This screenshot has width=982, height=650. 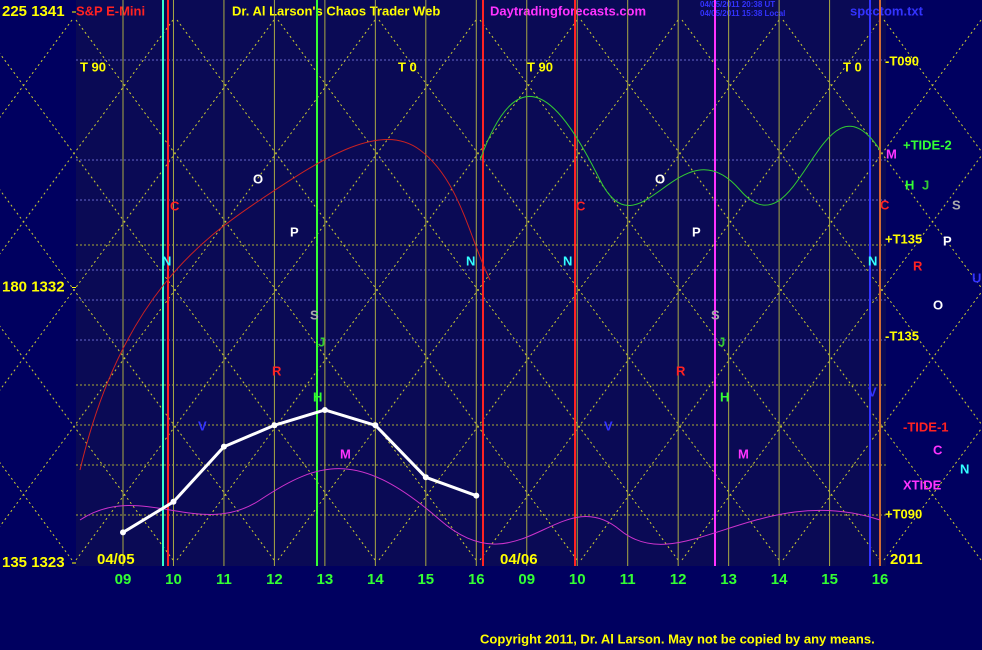 What do you see at coordinates (903, 238) in the screenshot?
I see `annotation: +T135` at bounding box center [903, 238].